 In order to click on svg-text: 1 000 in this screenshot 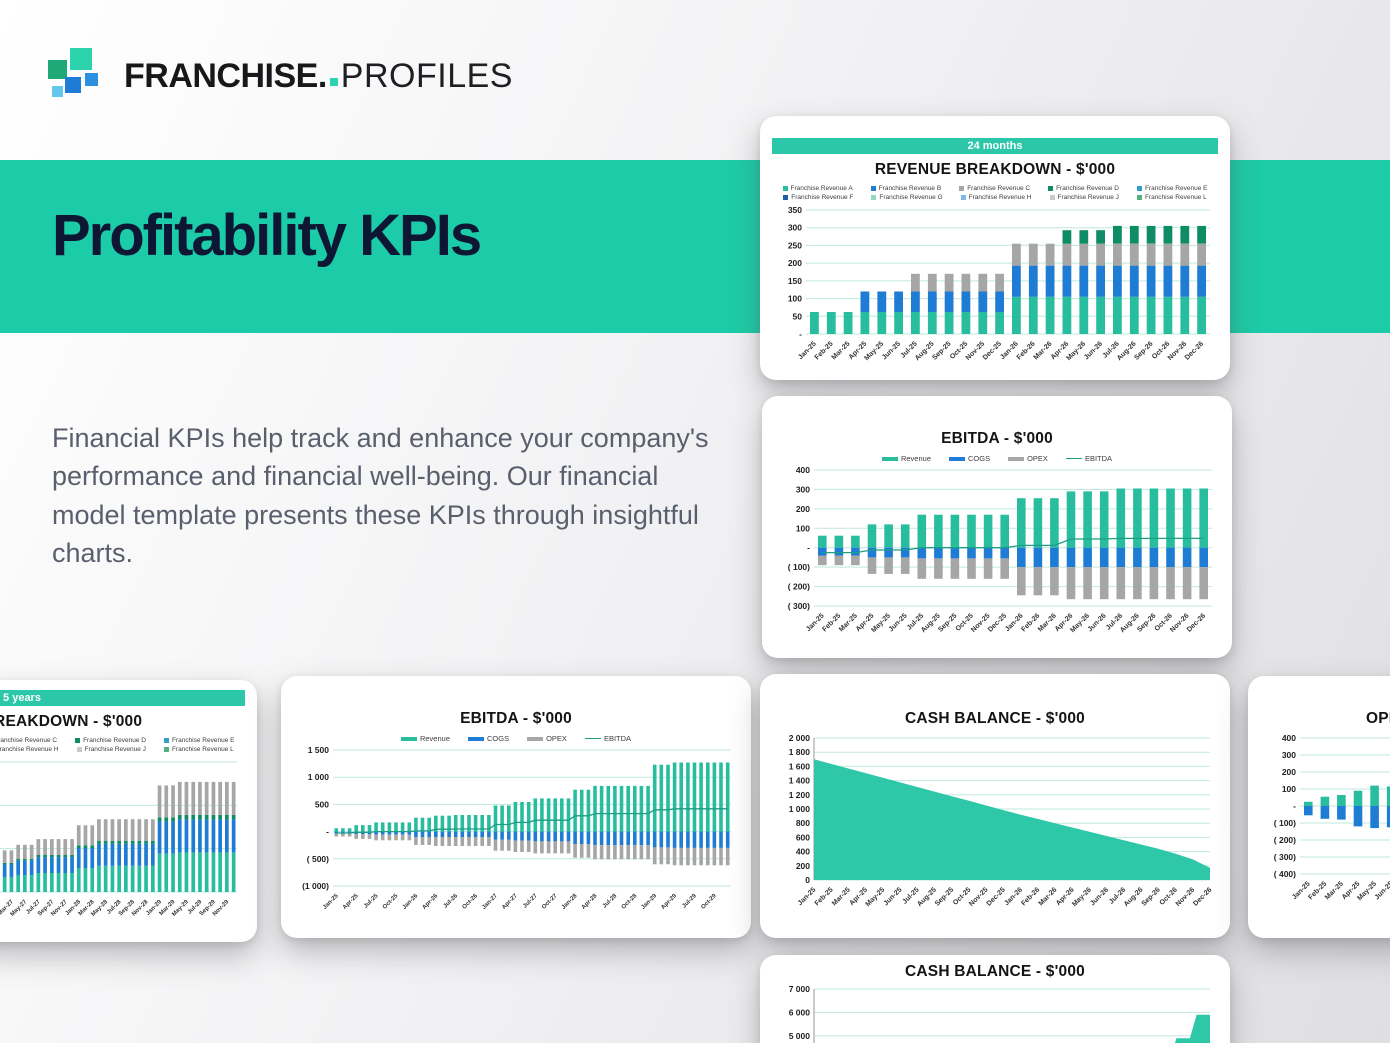, I will do `click(800, 809)`.